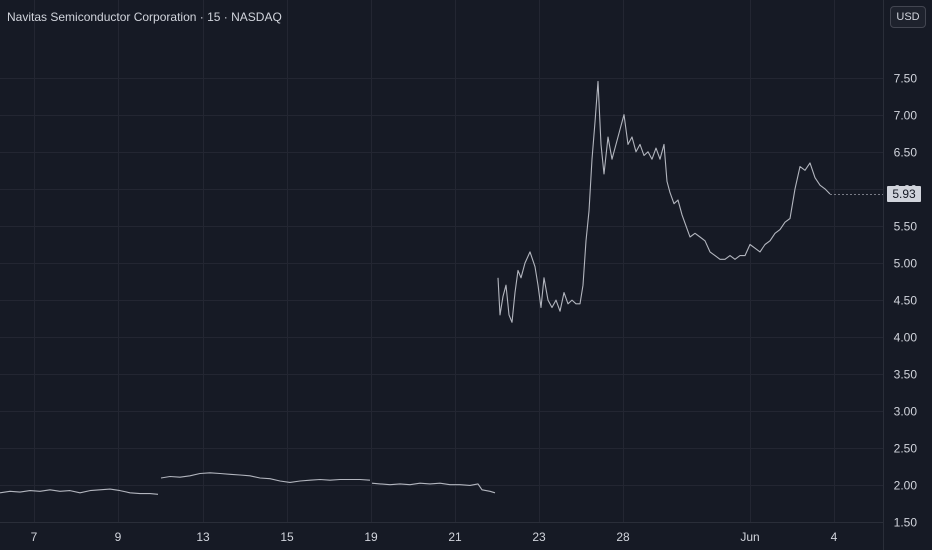 The height and width of the screenshot is (550, 932). Describe the element at coordinates (834, 537) in the screenshot. I see `x-tick-label: 4` at that location.